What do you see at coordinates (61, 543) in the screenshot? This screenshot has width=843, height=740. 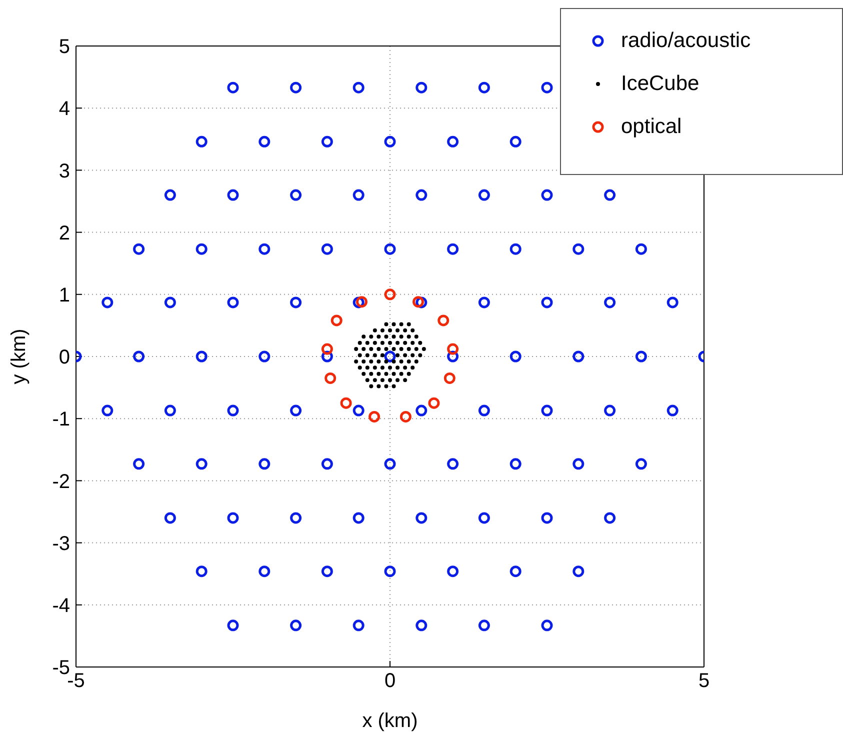 I see `y-tick-label: -3` at bounding box center [61, 543].